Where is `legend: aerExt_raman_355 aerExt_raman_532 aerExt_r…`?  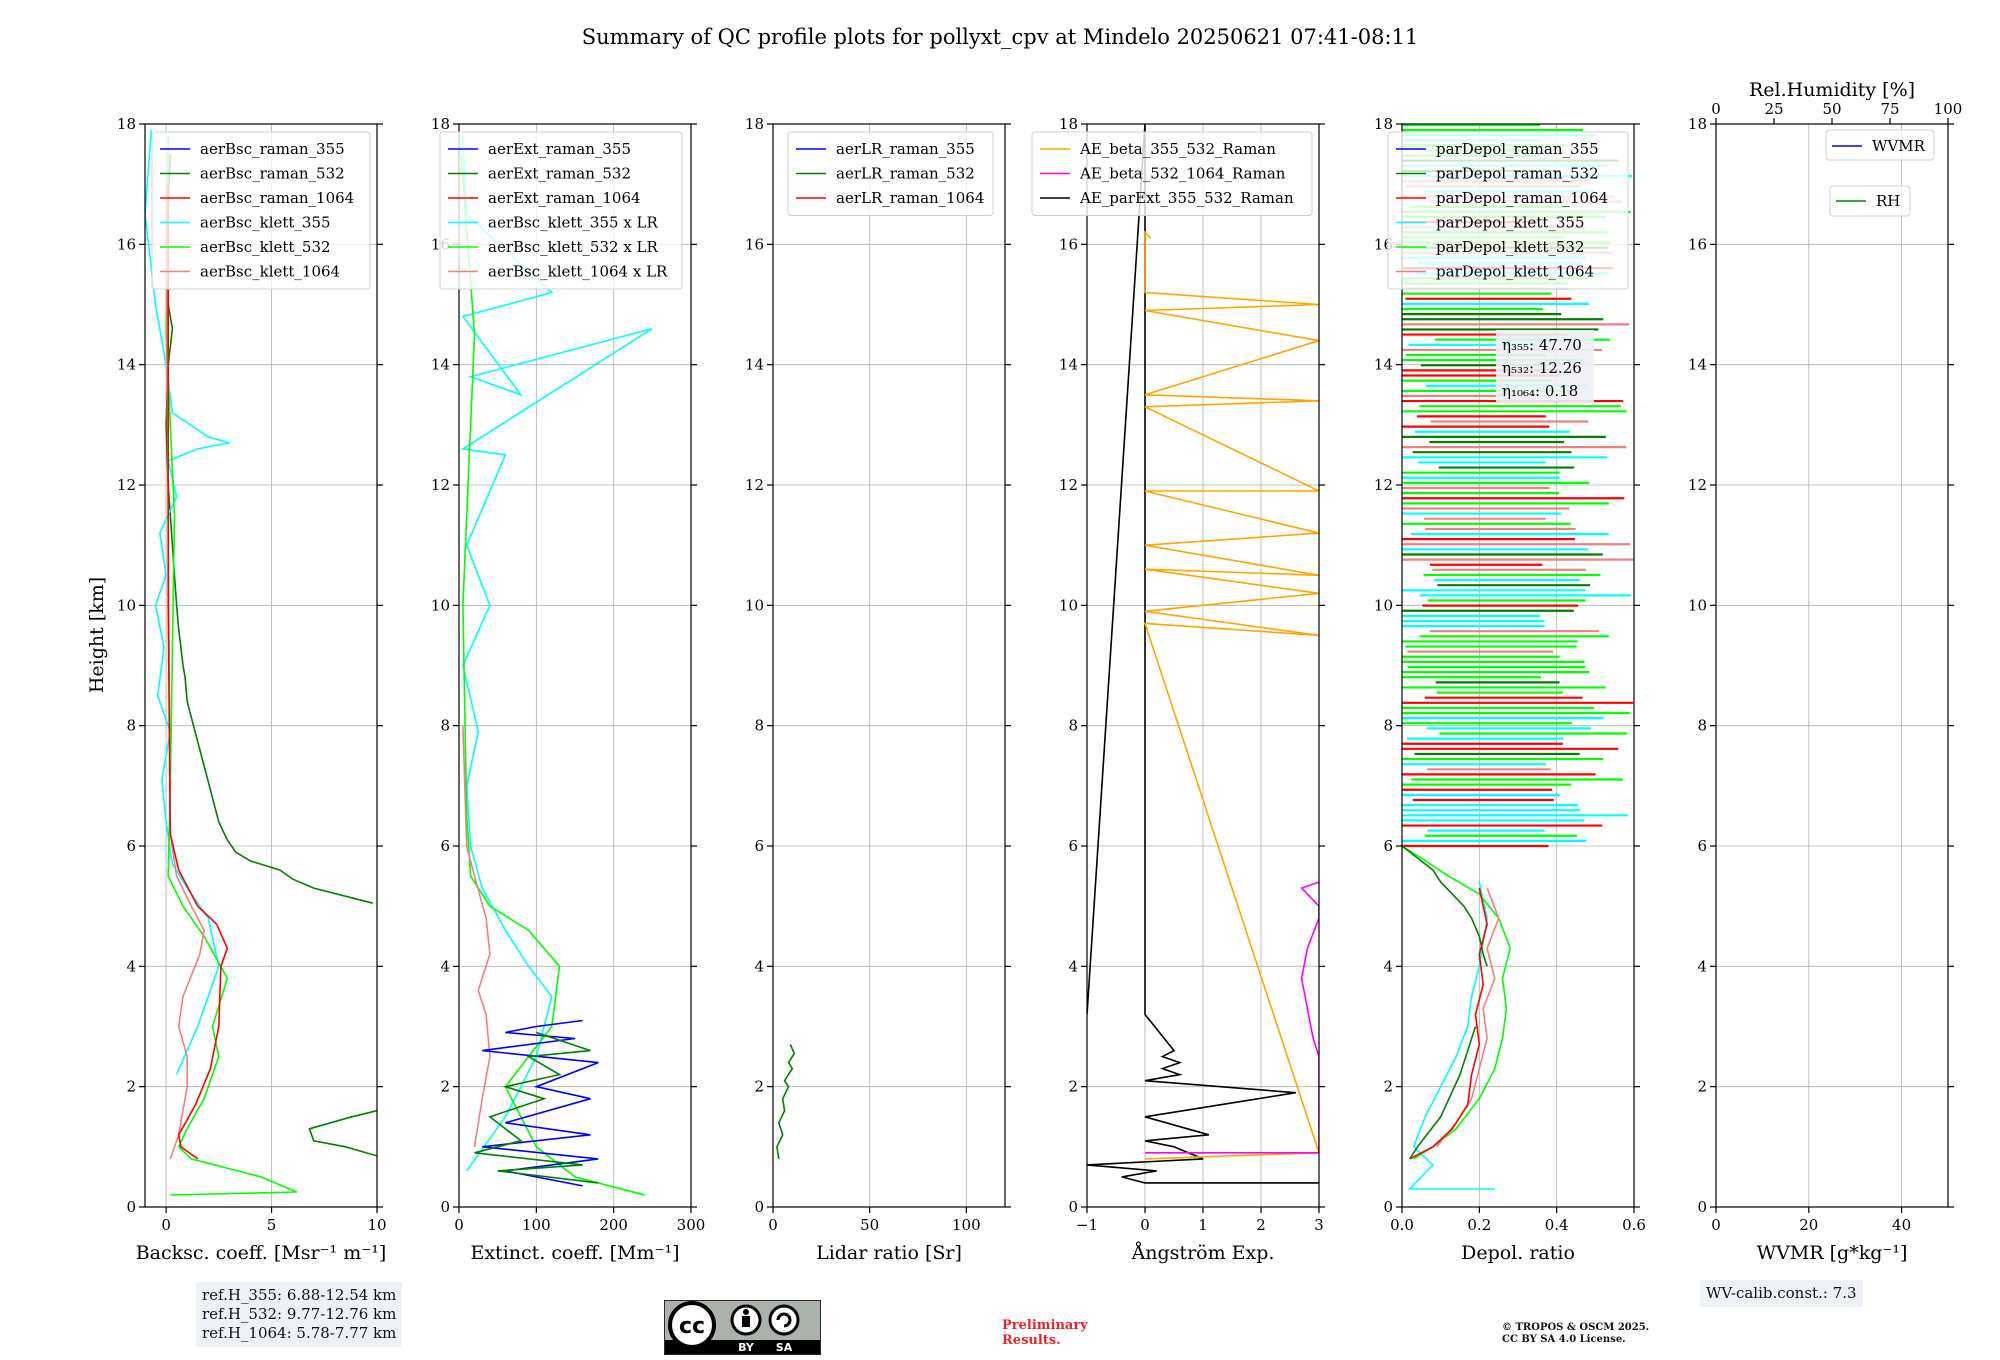 legend: aerExt_raman_355 aerExt_raman_532 aerExt_r… is located at coordinates (561, 210).